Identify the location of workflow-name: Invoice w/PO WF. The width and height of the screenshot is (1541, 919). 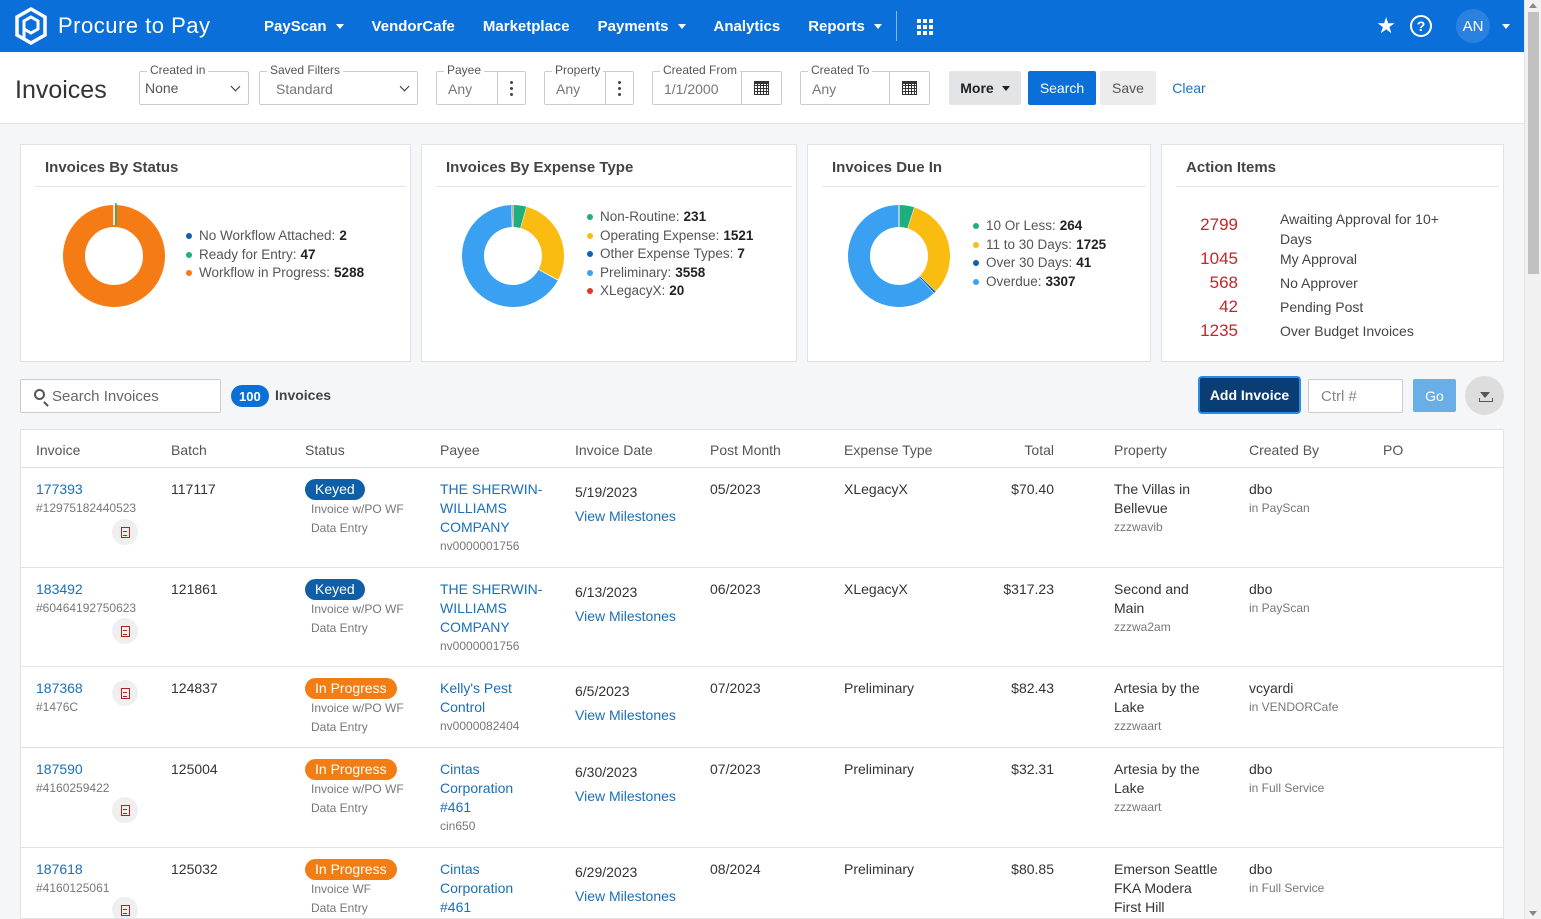
(357, 708).